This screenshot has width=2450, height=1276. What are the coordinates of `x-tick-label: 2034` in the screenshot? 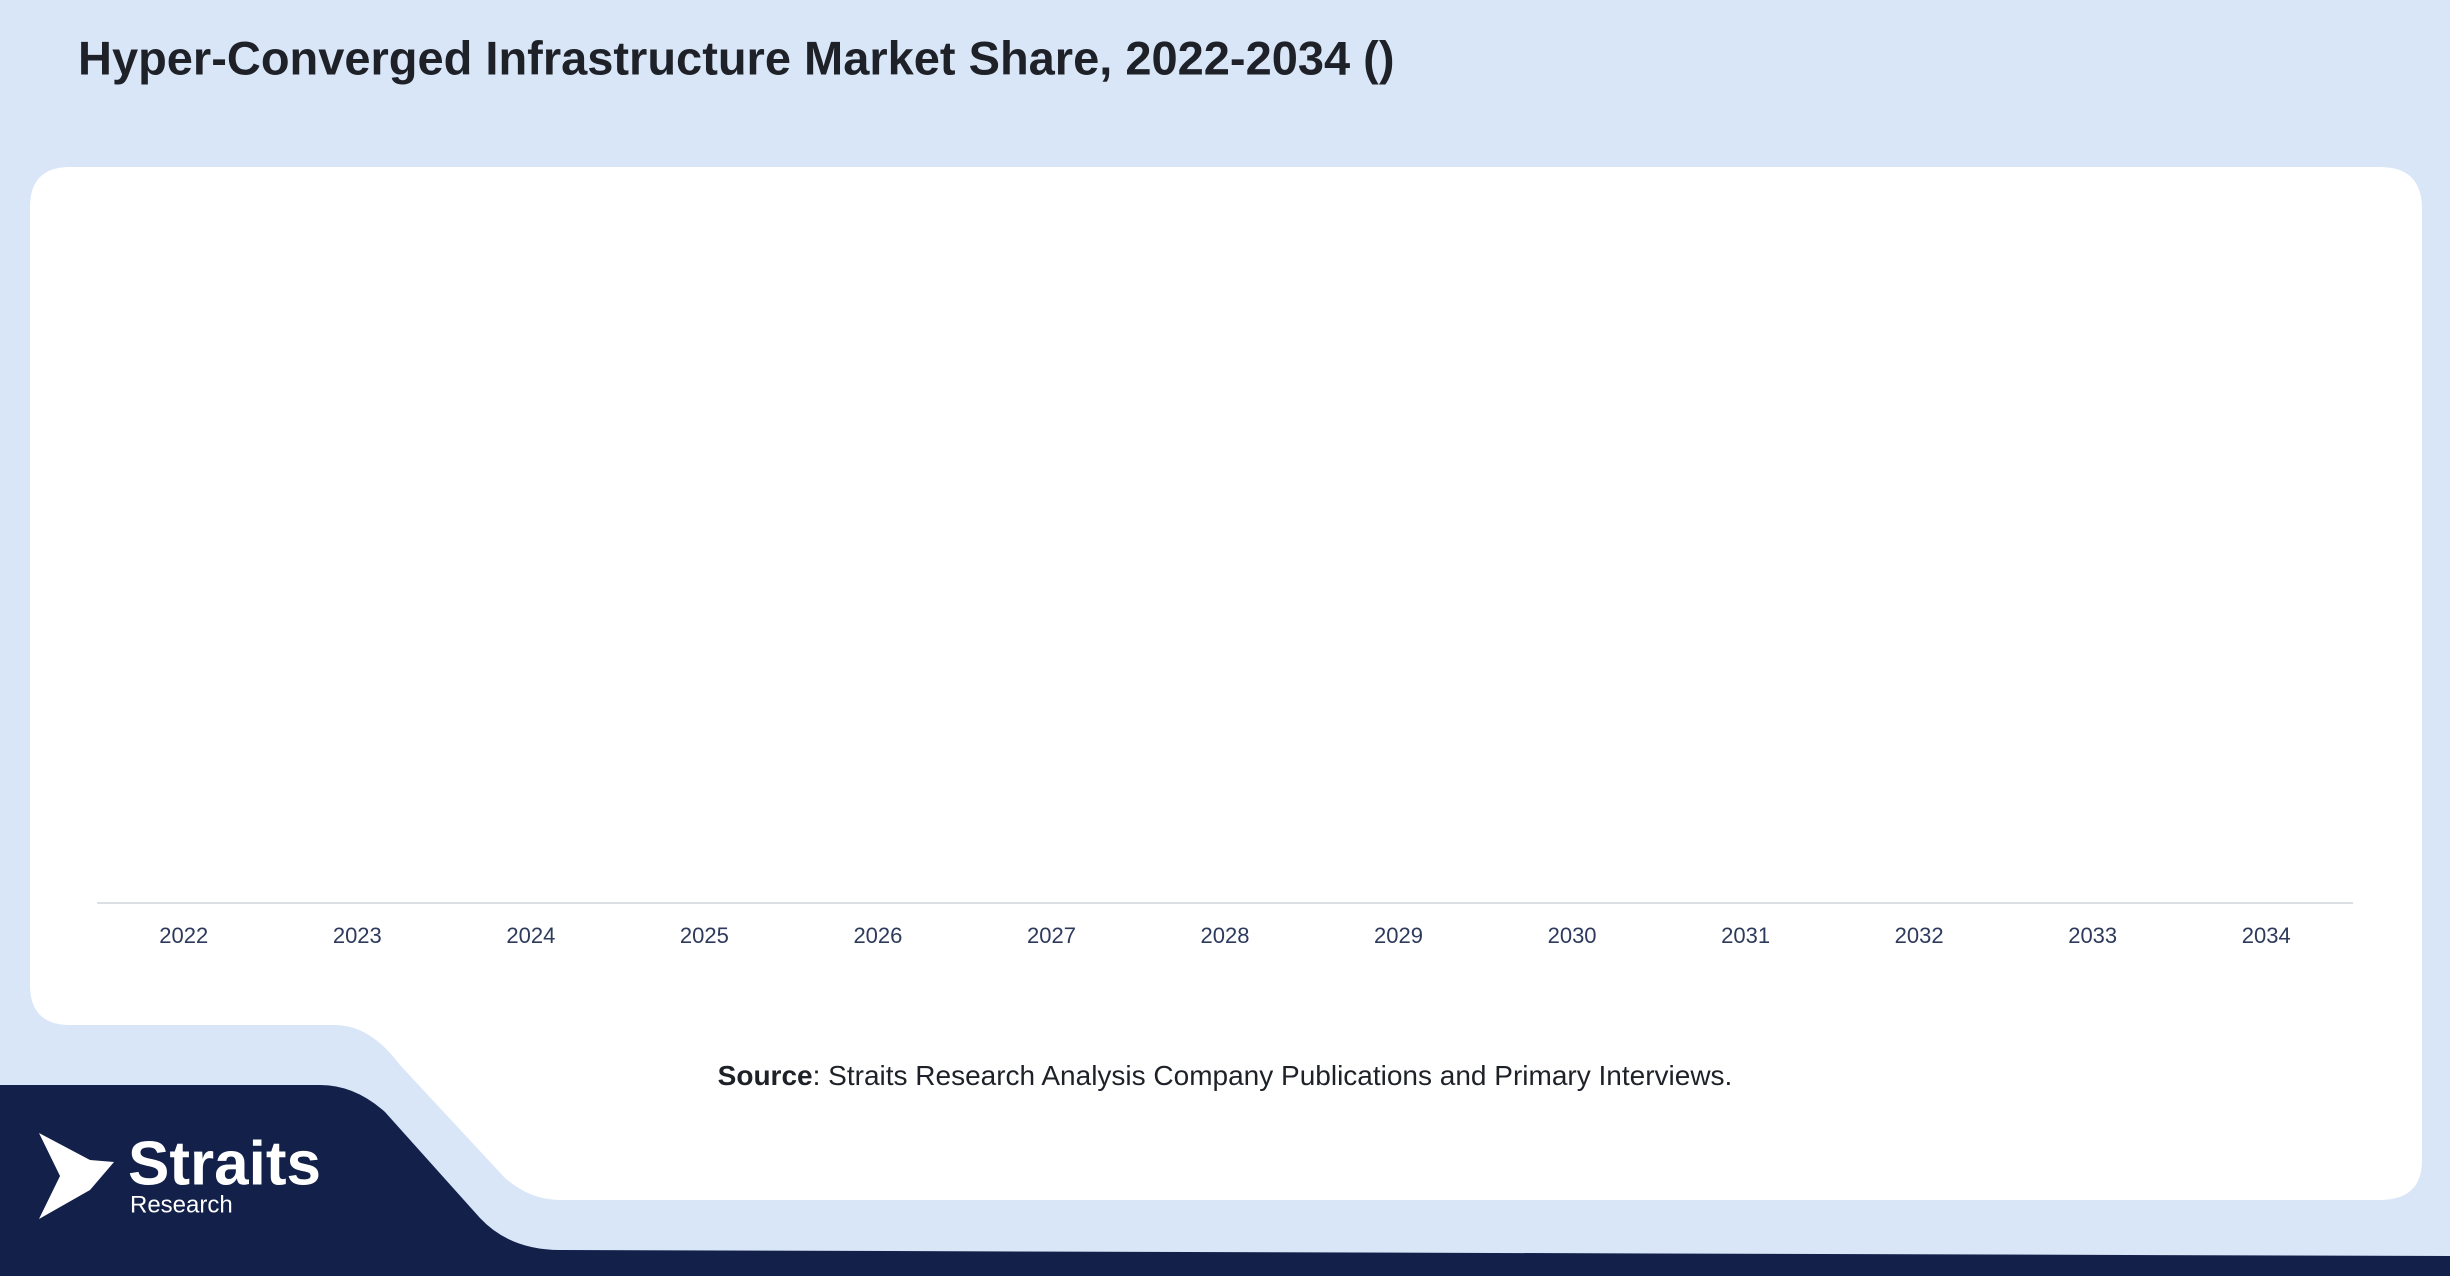 It's located at (2266, 935).